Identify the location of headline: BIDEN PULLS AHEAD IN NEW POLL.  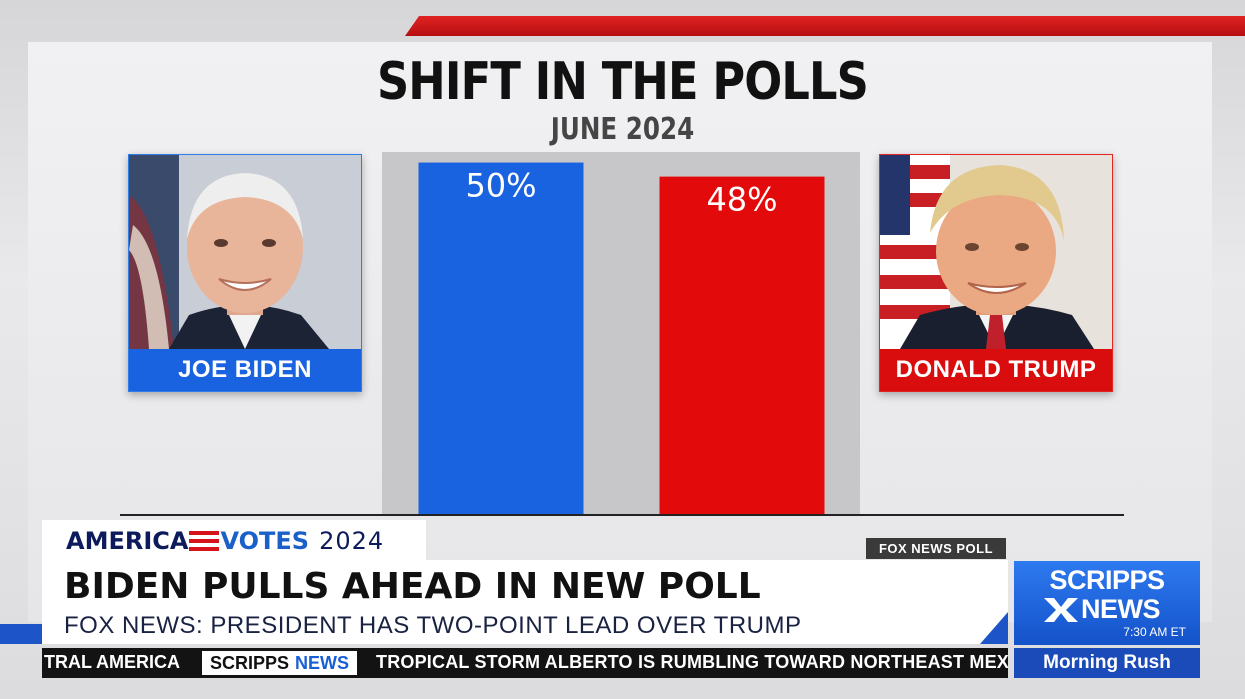
(412, 586).